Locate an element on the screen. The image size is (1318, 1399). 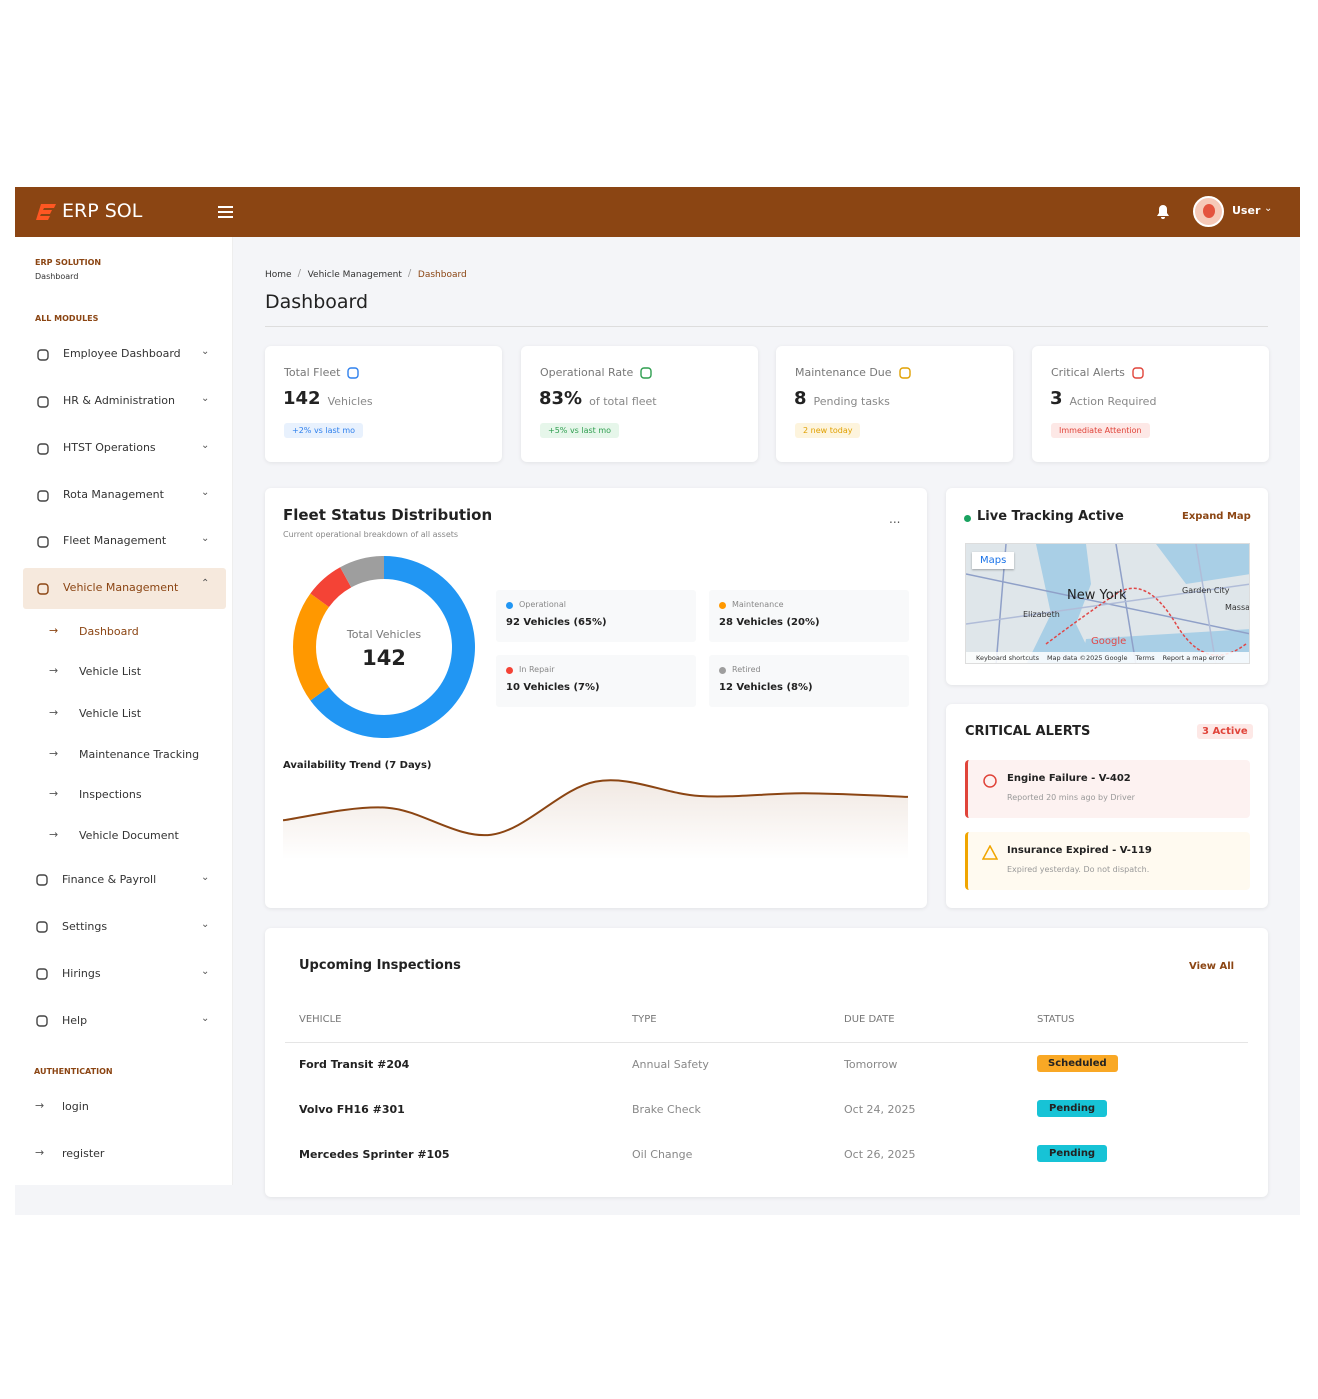
breadcrumb-item: Home is located at coordinates (278, 275).